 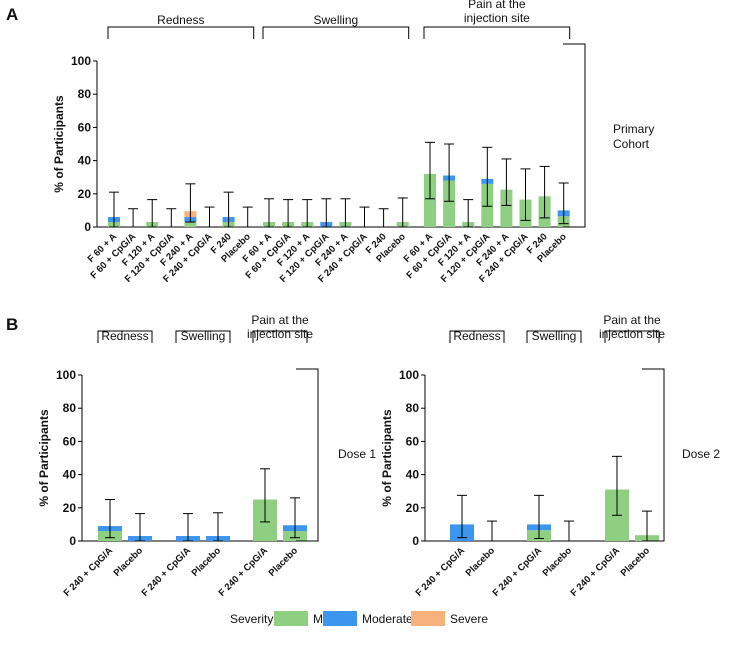 What do you see at coordinates (469, 619) in the screenshot?
I see `legend-label-severe: Severe` at bounding box center [469, 619].